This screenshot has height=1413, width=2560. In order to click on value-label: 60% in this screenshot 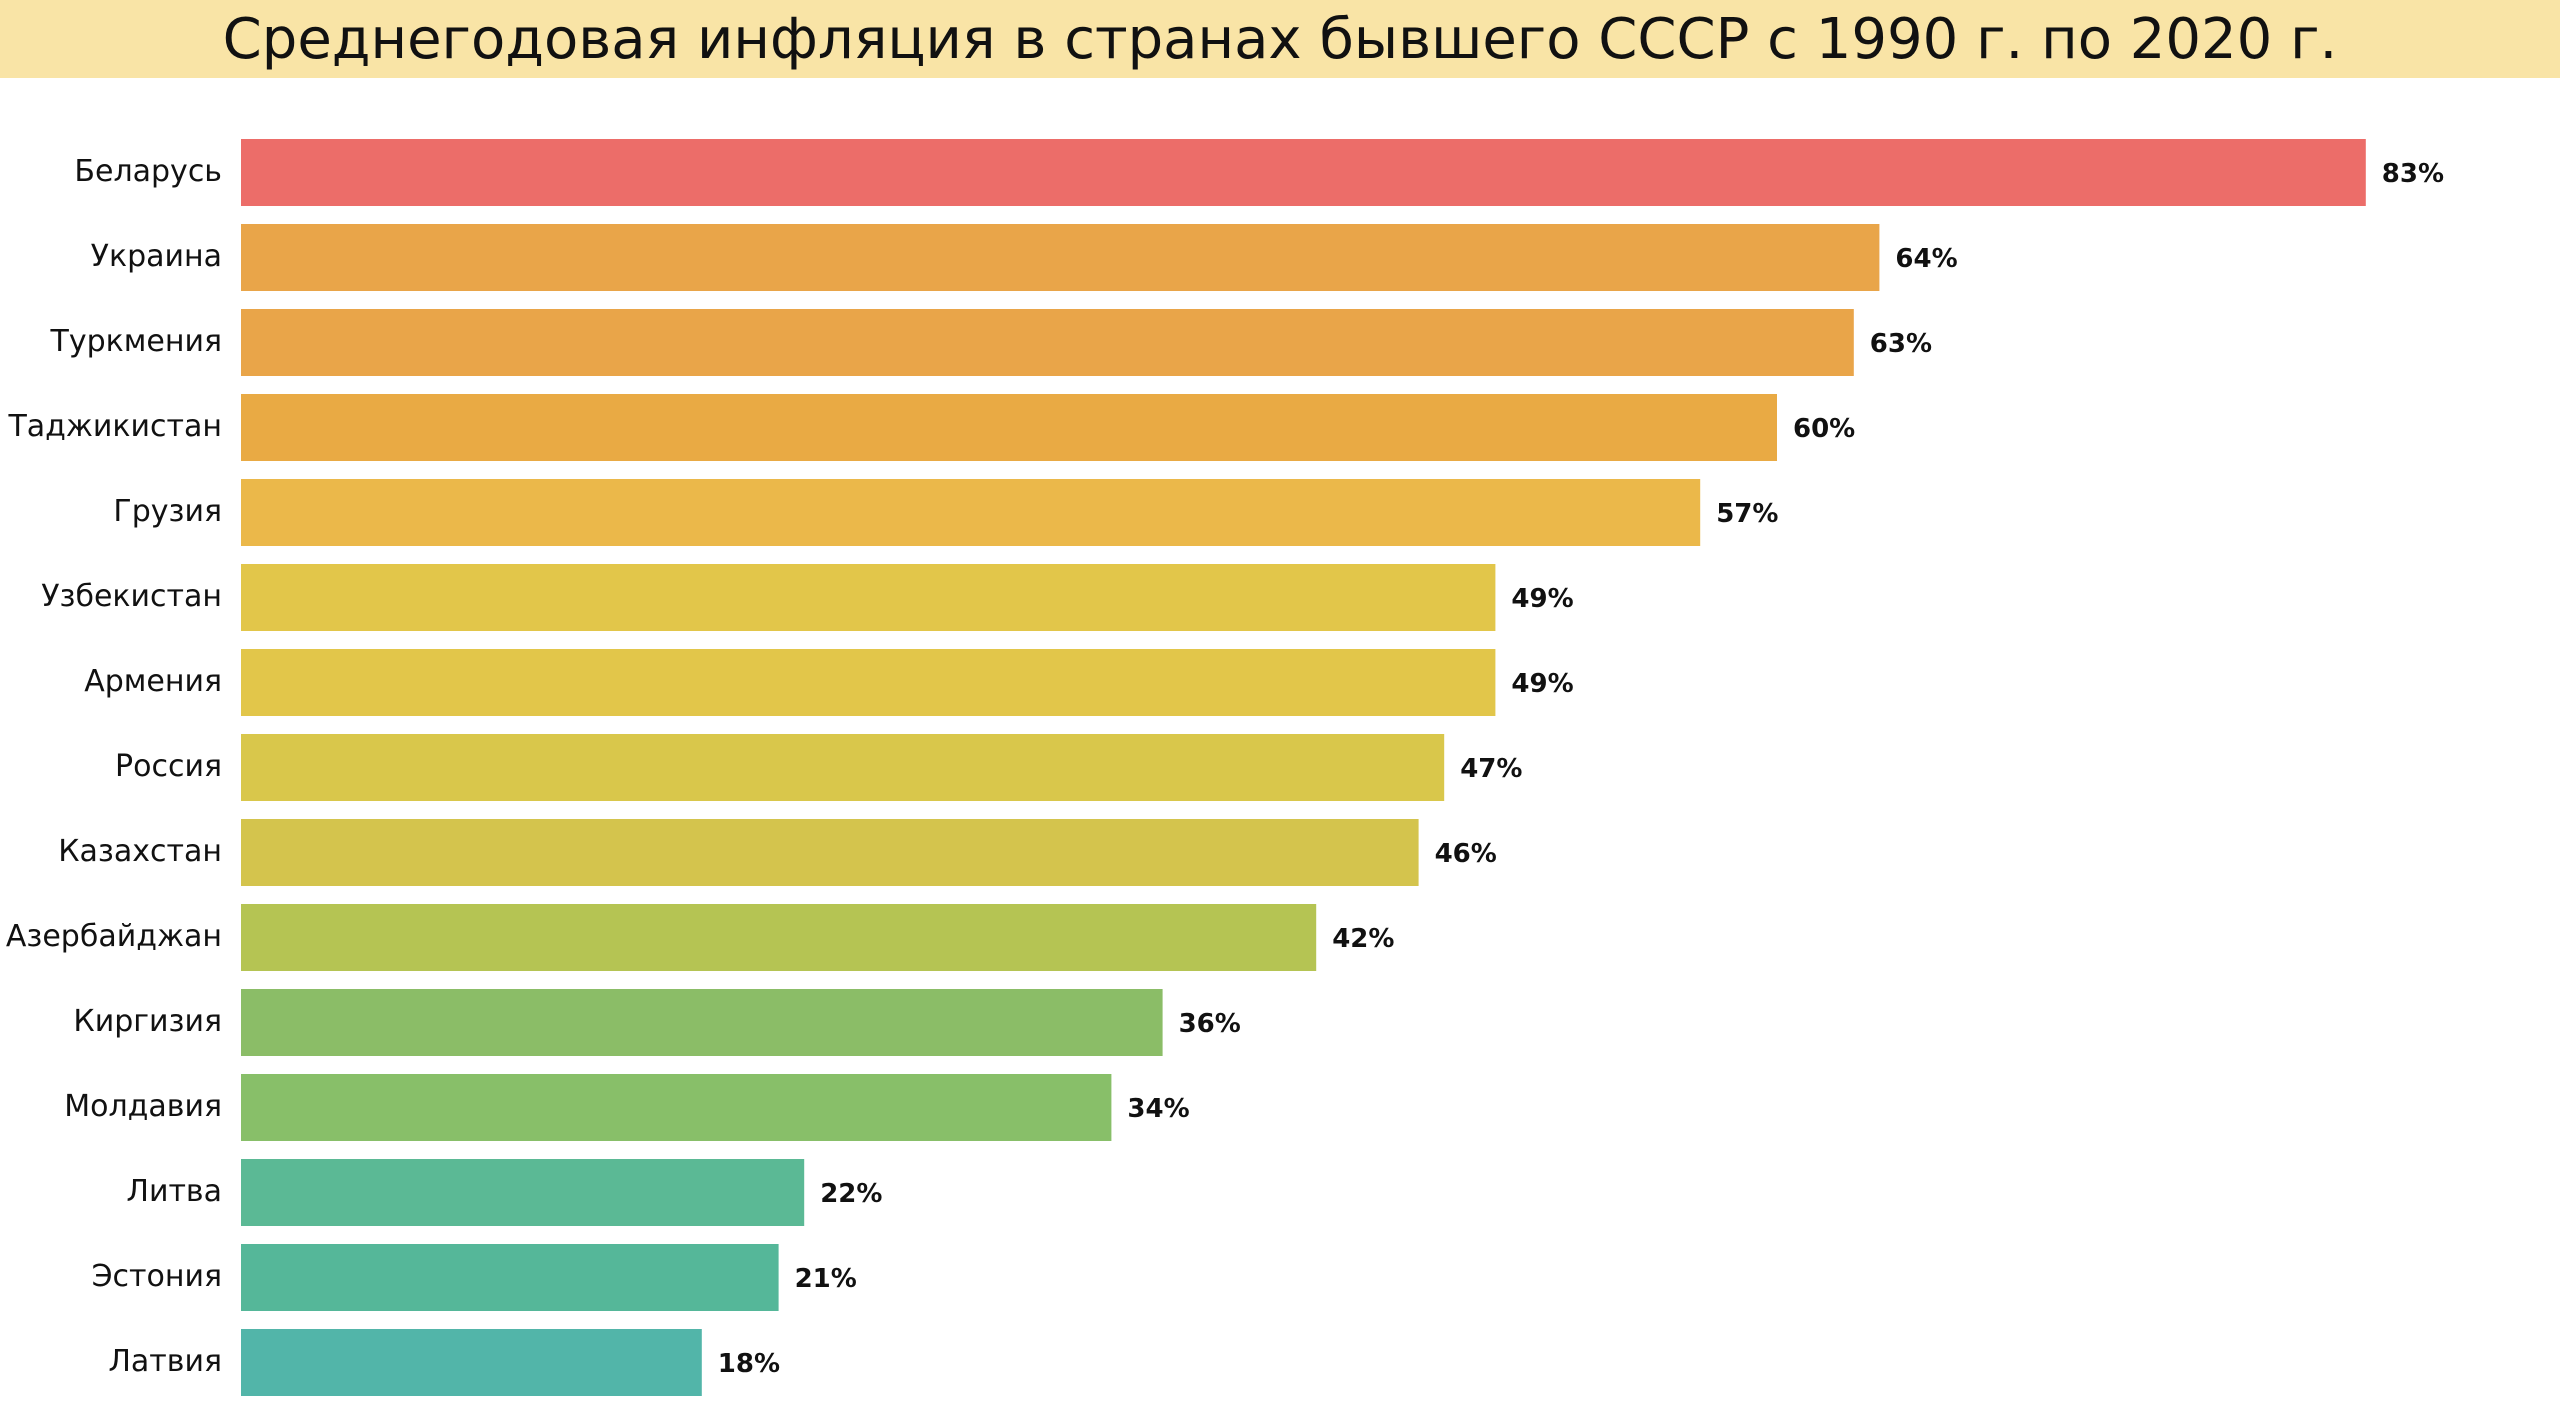, I will do `click(1824, 429)`.